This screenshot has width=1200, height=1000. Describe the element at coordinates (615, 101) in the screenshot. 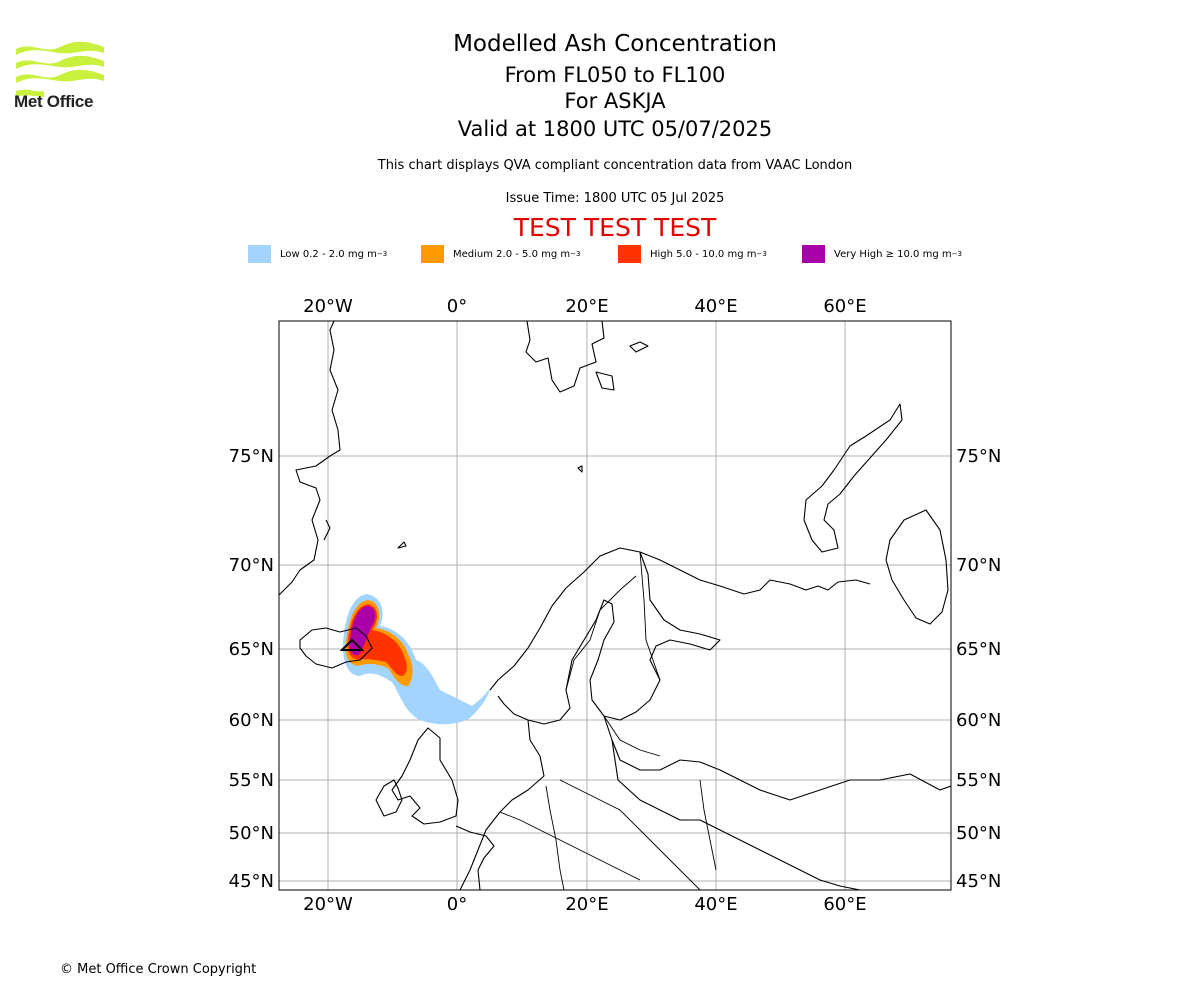

I see `volcano-name: For ASKJA` at that location.